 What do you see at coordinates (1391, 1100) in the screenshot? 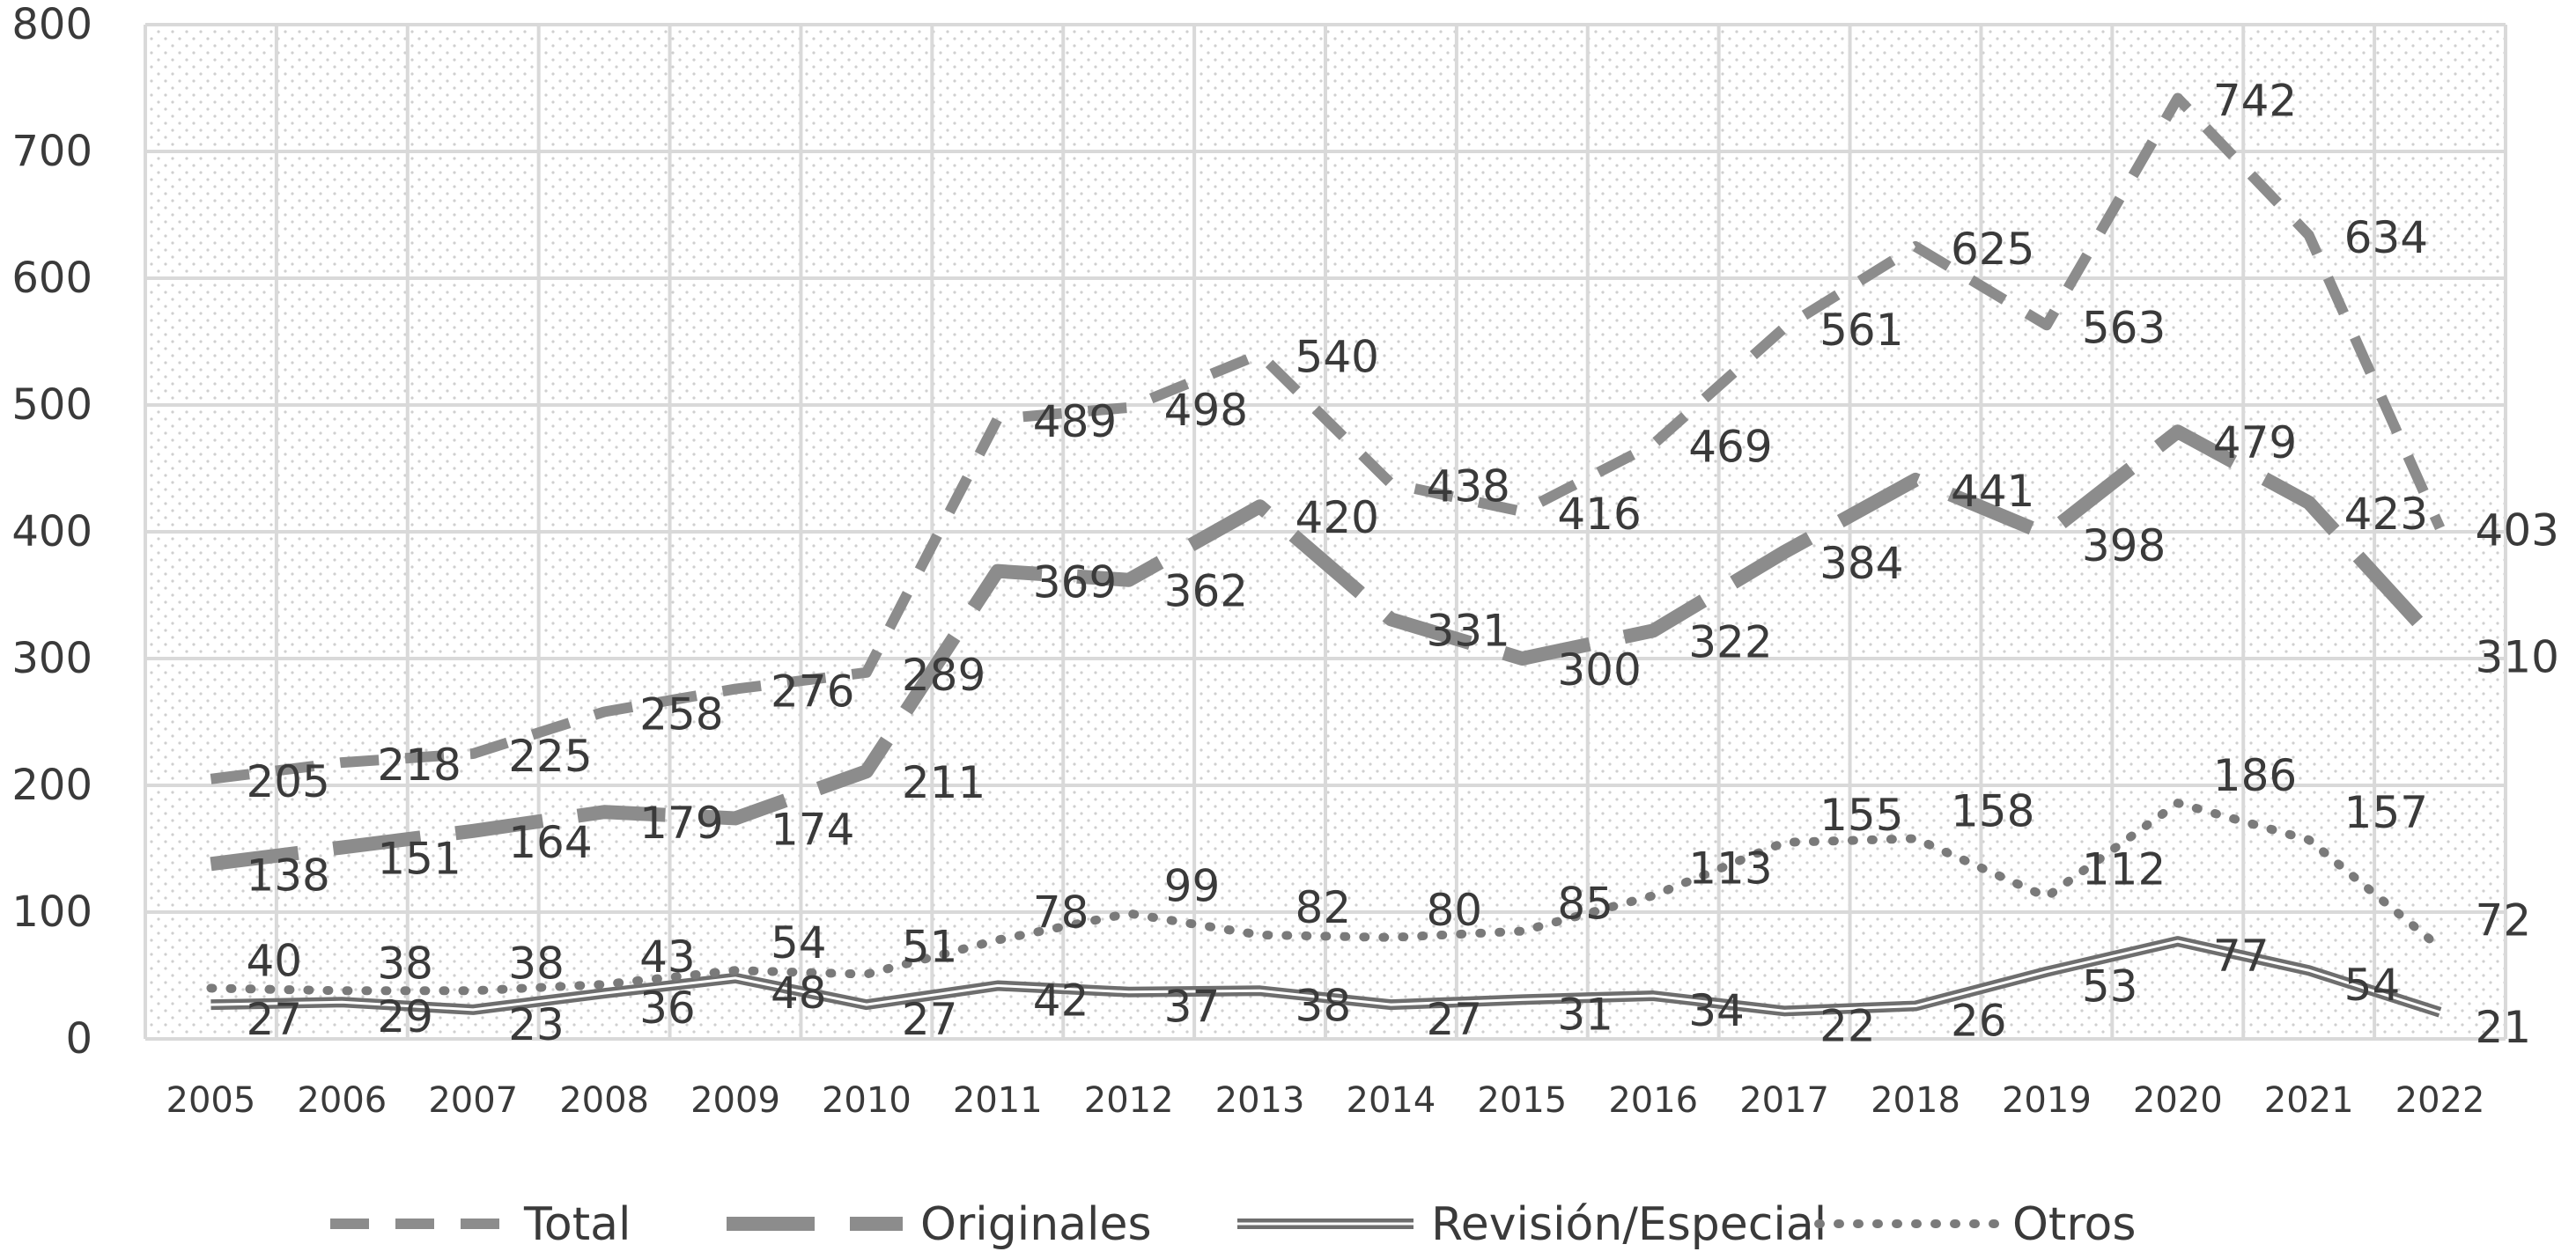
I see `x-tick-label: 2014` at bounding box center [1391, 1100].